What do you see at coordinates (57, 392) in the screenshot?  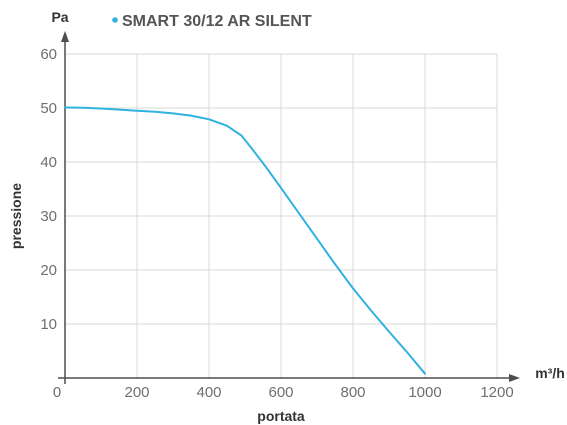 I see `x-tick-label: 0` at bounding box center [57, 392].